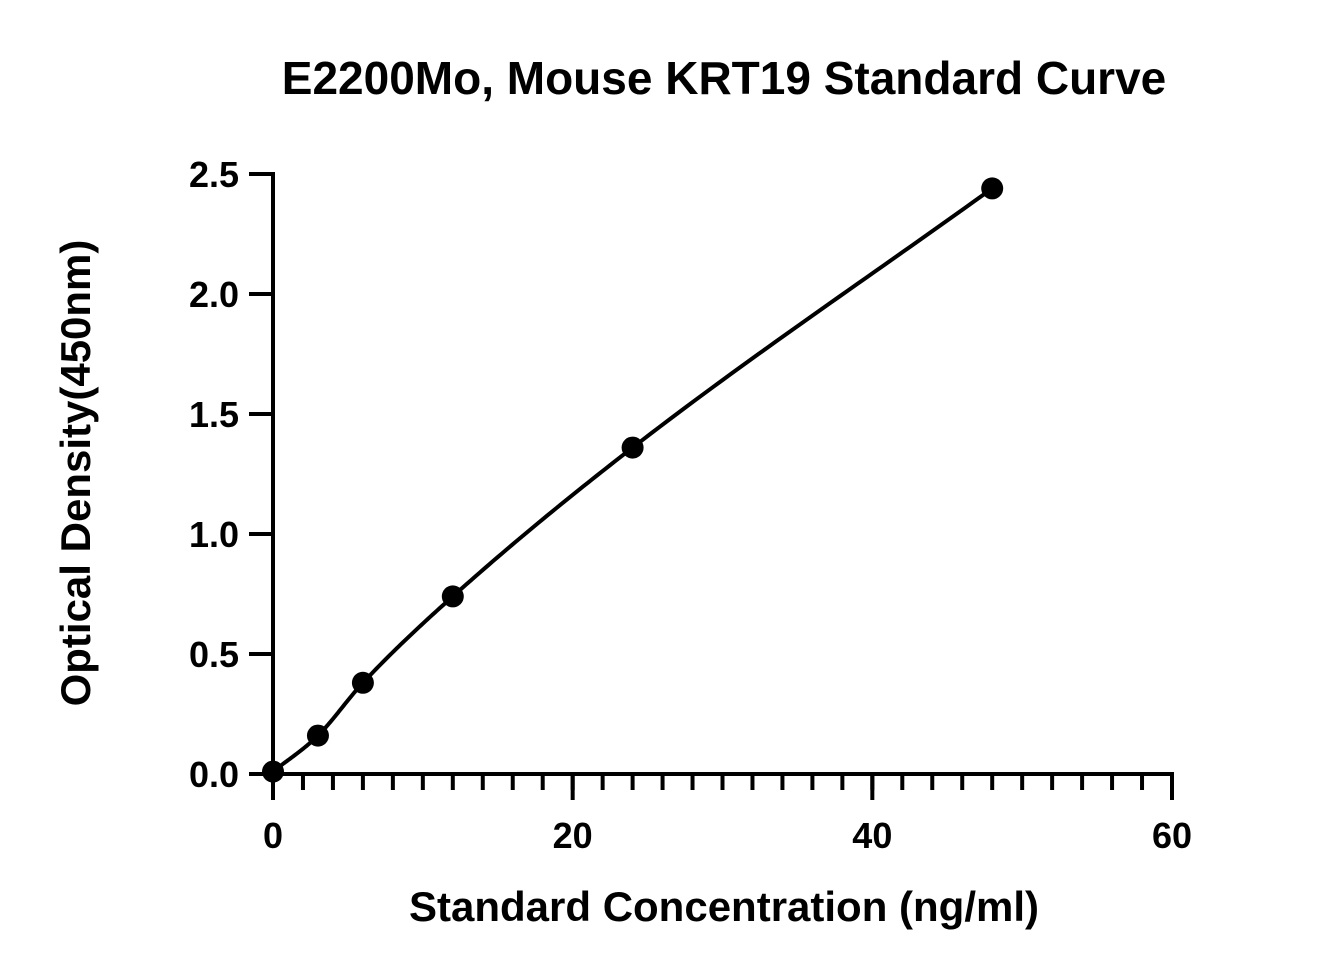  Describe the element at coordinates (214, 654) in the screenshot. I see `y-tick-label: 0.5` at that location.